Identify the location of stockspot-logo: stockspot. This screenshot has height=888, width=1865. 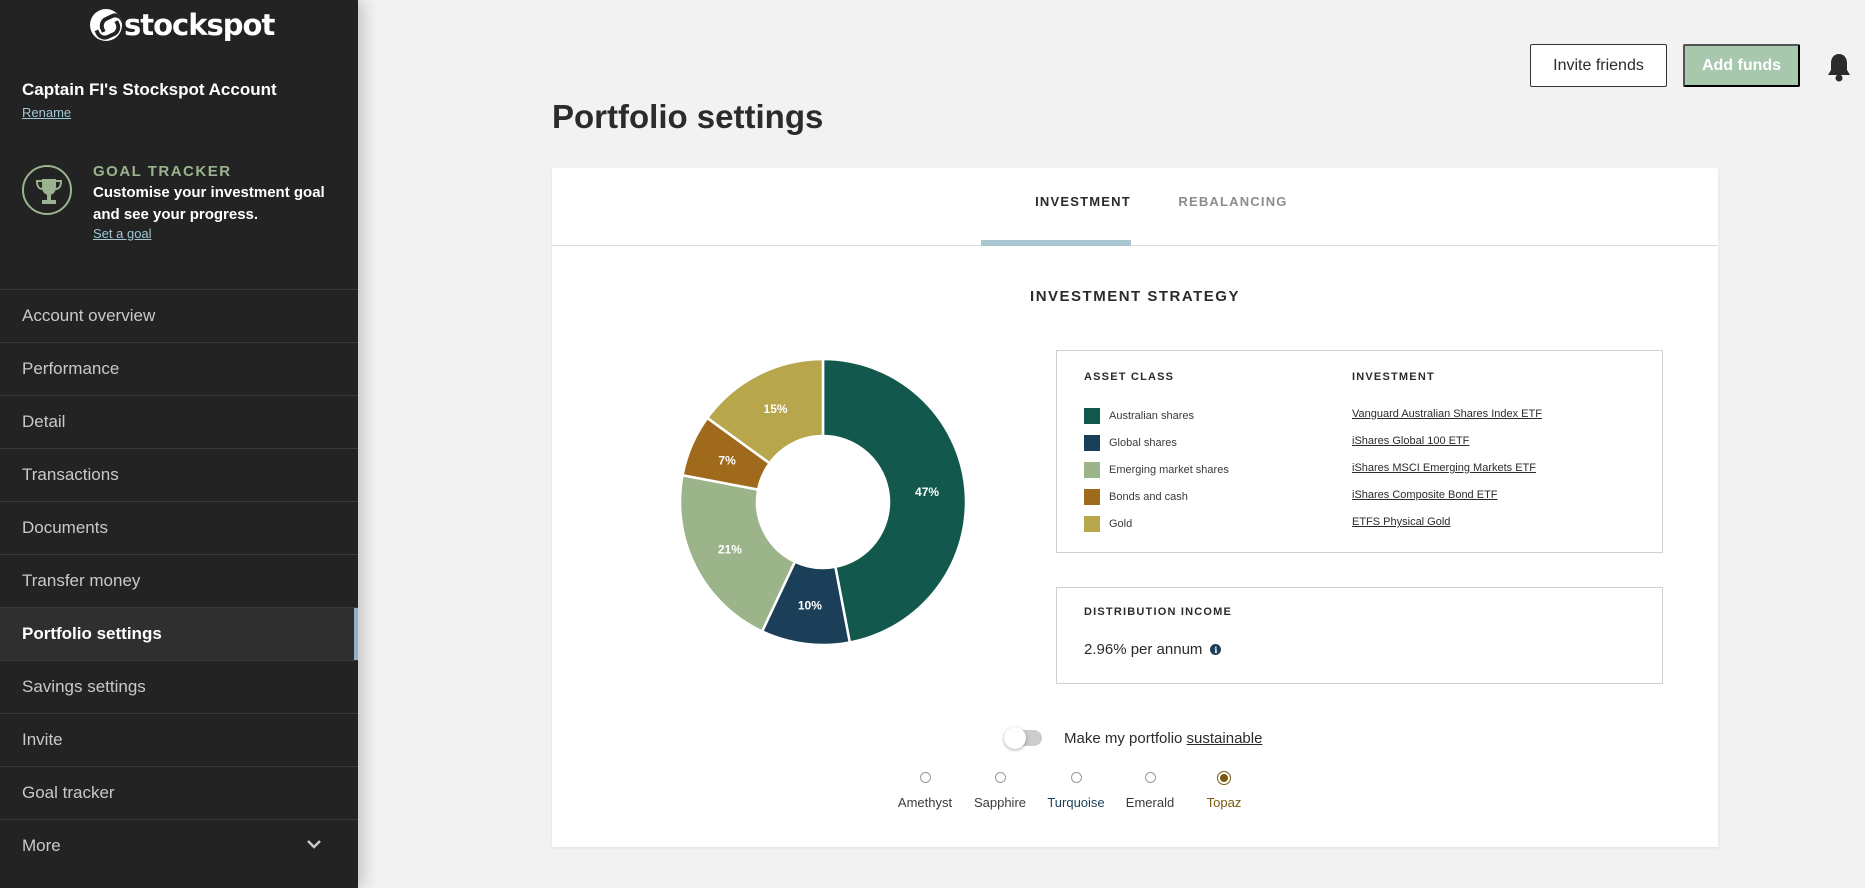
(182, 25).